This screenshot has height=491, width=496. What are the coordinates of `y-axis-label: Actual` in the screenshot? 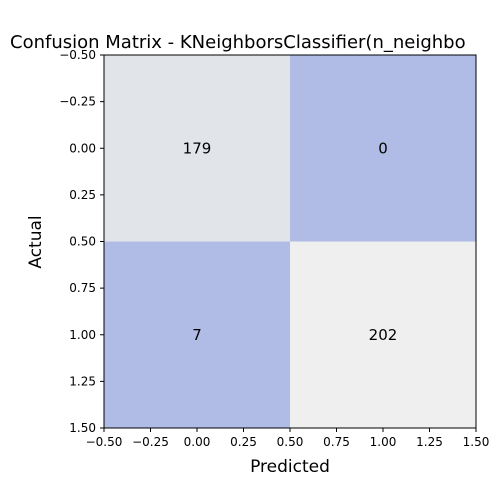 It's located at (36, 241).